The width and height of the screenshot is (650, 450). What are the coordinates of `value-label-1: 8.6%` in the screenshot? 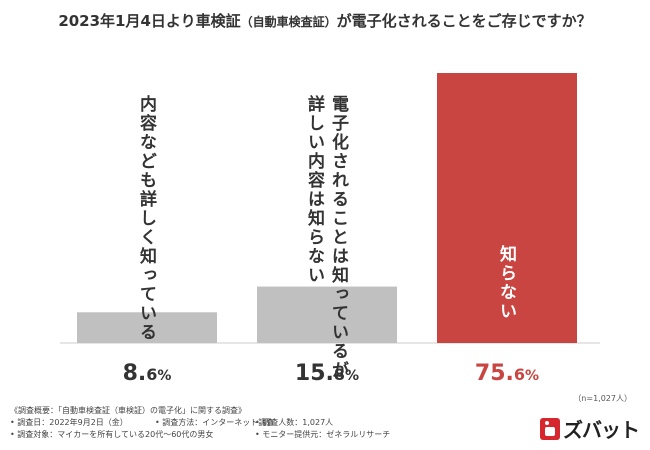 It's located at (147, 373).